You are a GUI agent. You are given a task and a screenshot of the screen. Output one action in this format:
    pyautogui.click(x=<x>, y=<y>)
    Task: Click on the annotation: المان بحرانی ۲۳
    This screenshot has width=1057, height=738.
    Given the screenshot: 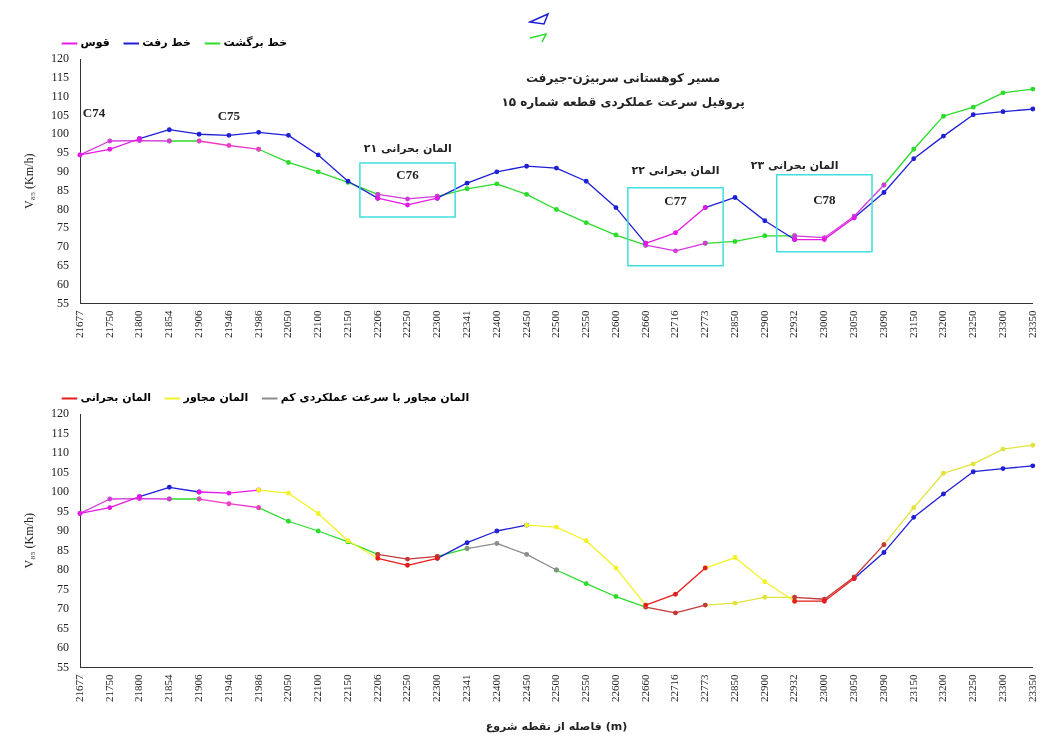 What is the action you would take?
    pyautogui.click(x=794, y=166)
    